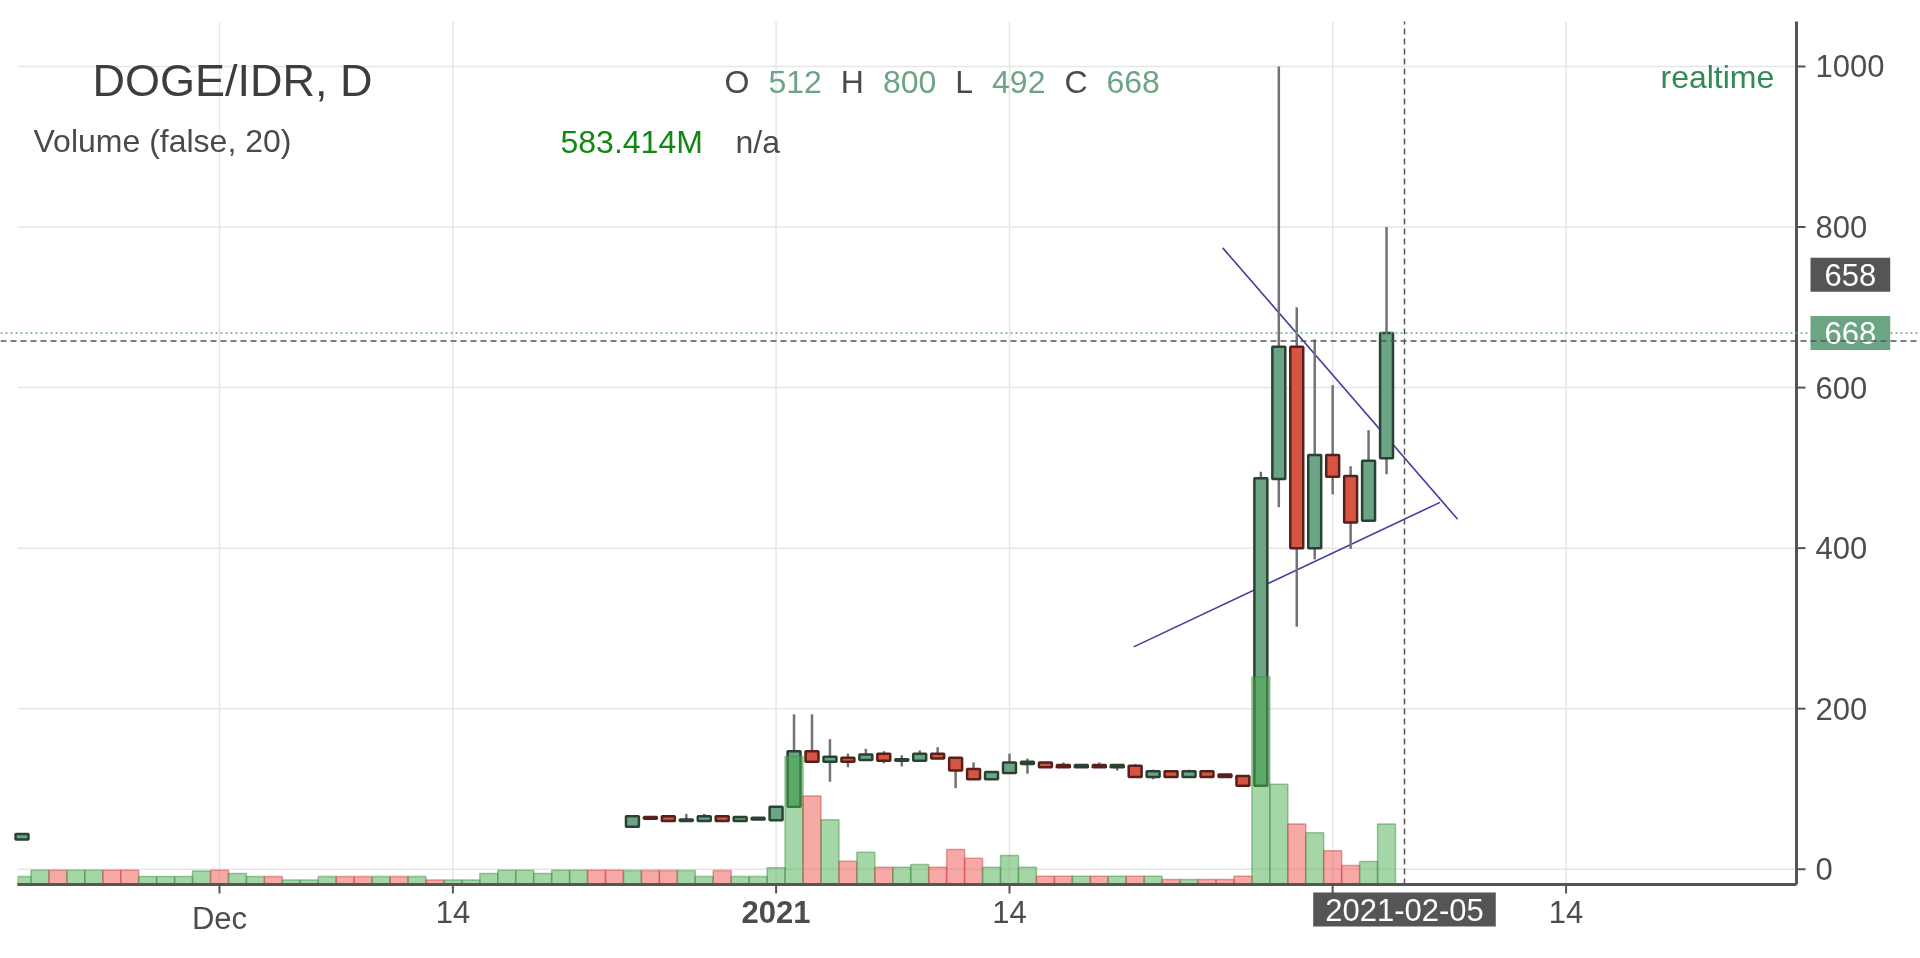  I want to click on y-tick-label: 800, so click(1841, 228).